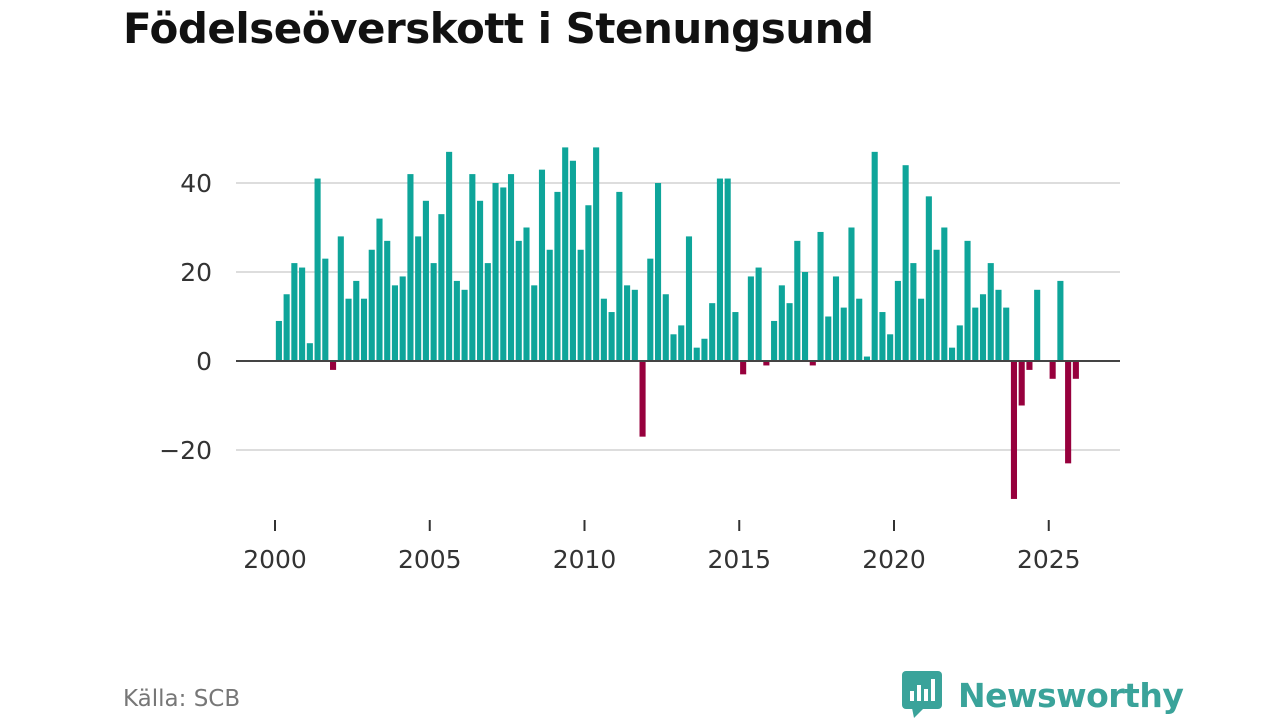  What do you see at coordinates (204, 361) in the screenshot?
I see `y-tick-label: 0` at bounding box center [204, 361].